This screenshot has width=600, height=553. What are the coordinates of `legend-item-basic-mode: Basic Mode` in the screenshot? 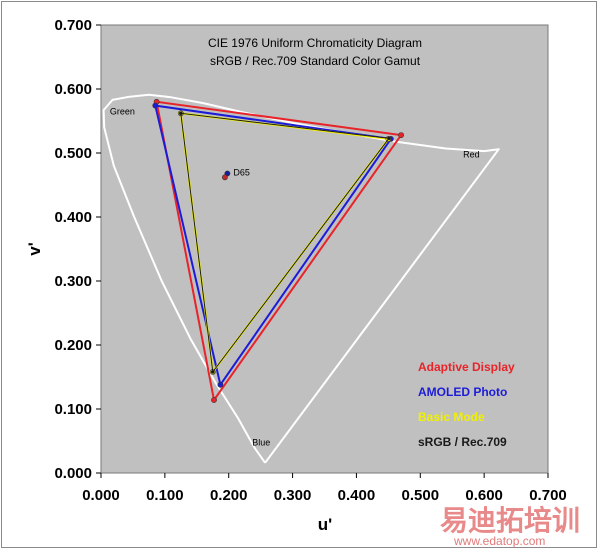 It's located at (451, 417).